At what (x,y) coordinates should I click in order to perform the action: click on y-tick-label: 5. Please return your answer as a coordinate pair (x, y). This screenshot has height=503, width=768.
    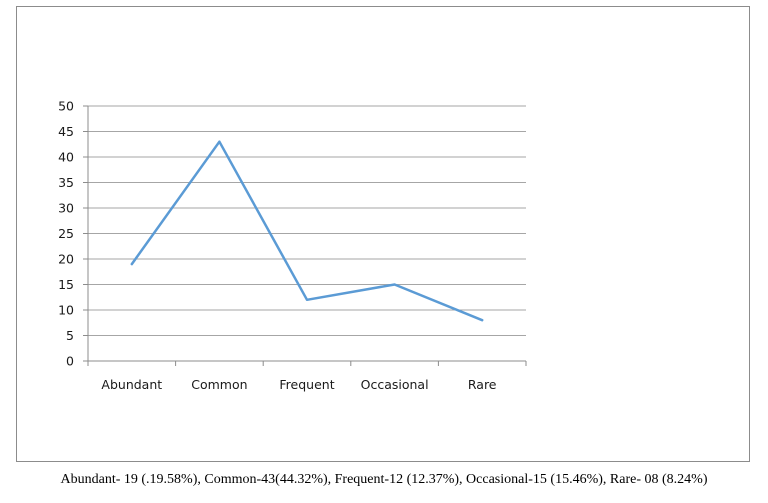
    Looking at the image, I should click on (70, 335).